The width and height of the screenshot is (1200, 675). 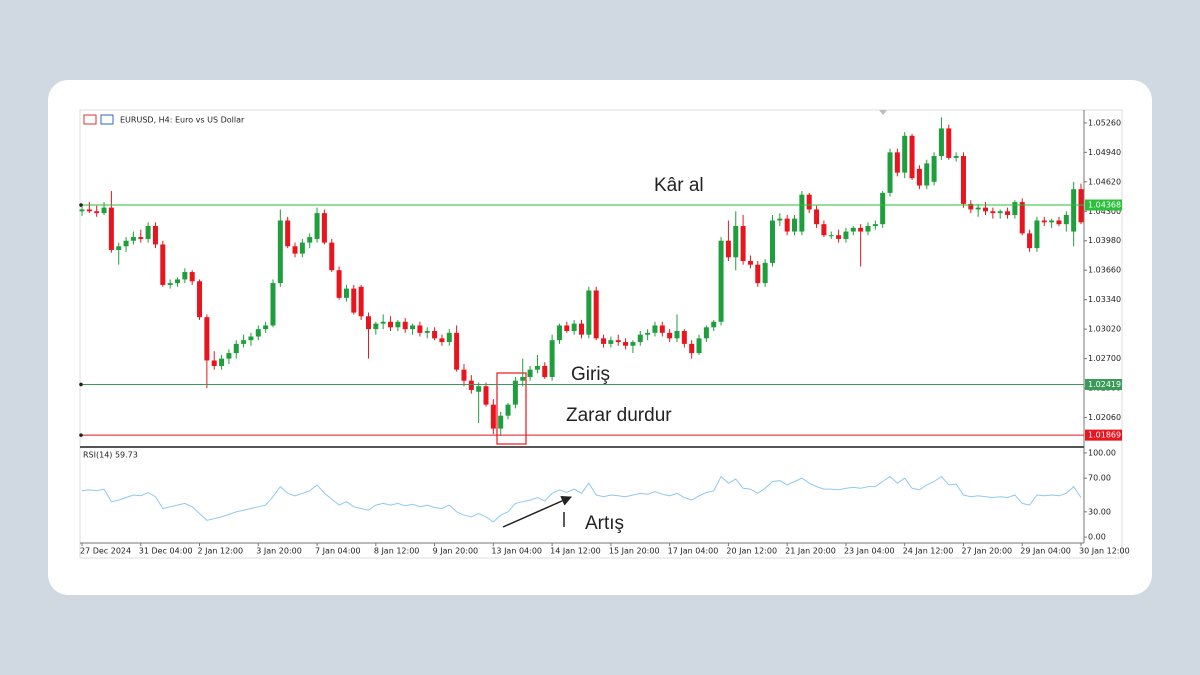 I want to click on rsi-line, so click(x=581, y=499).